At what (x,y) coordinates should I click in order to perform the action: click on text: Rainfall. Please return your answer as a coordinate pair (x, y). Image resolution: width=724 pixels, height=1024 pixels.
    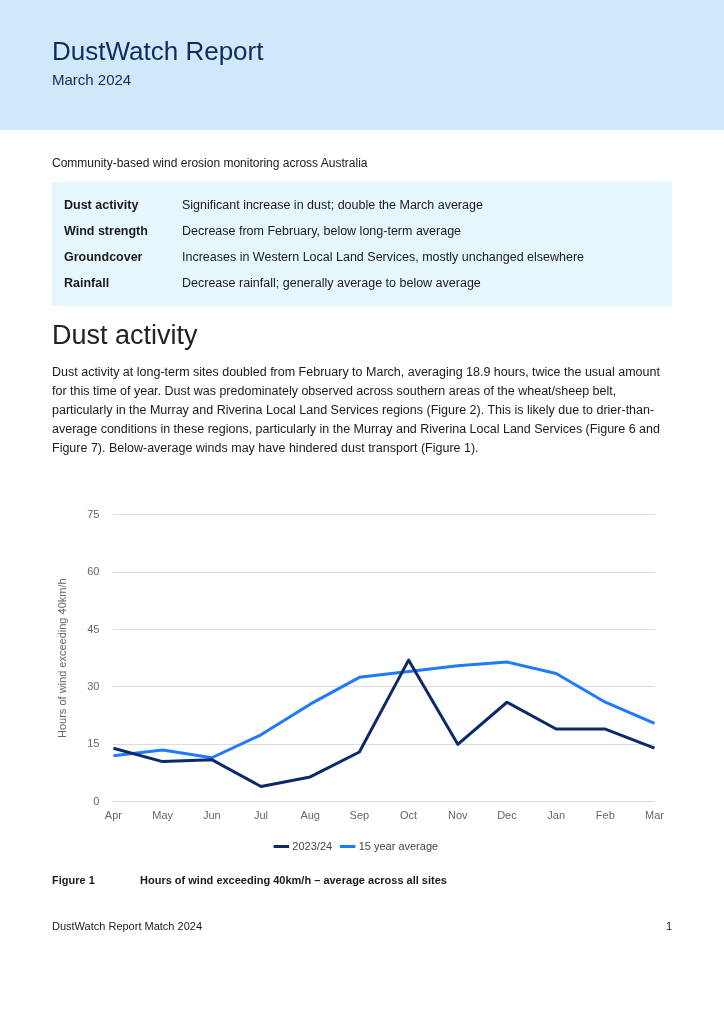
    Looking at the image, I should click on (87, 283).